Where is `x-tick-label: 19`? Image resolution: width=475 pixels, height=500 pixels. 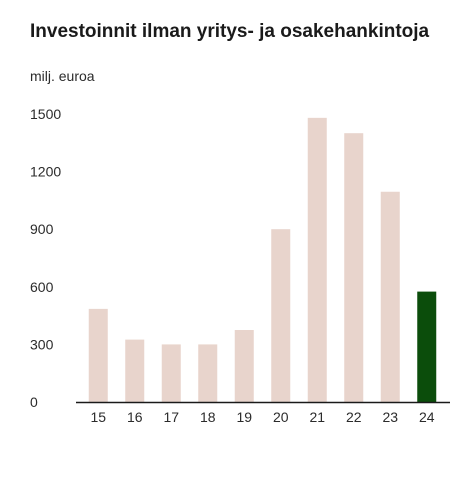
x-tick-label: 19 is located at coordinates (244, 417).